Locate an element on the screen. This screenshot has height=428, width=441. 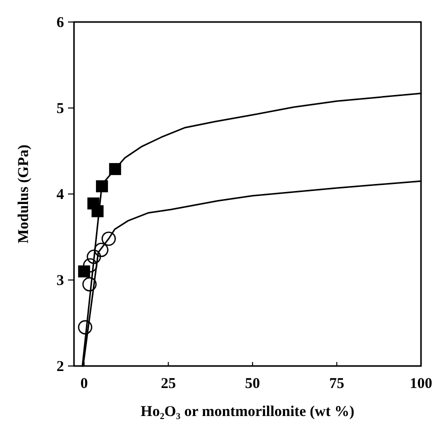
x-tick-label: 0 is located at coordinates (84, 384).